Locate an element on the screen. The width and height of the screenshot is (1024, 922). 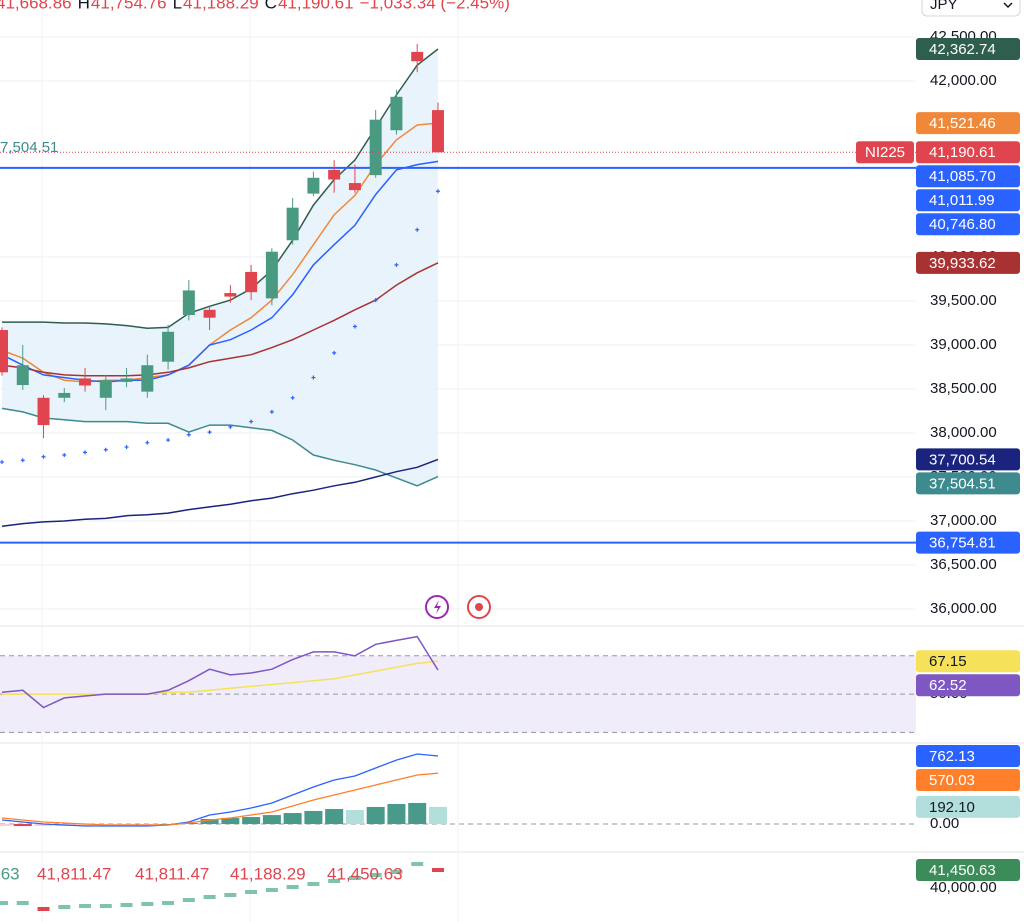
symbol-label: NI225 is located at coordinates (885, 152).